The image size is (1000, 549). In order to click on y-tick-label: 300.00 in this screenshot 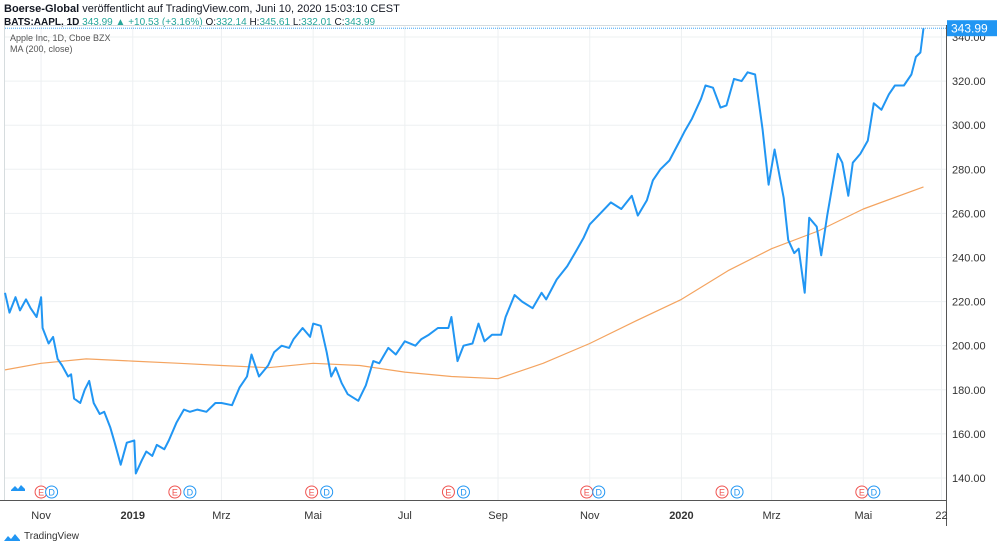, I will do `click(969, 126)`.